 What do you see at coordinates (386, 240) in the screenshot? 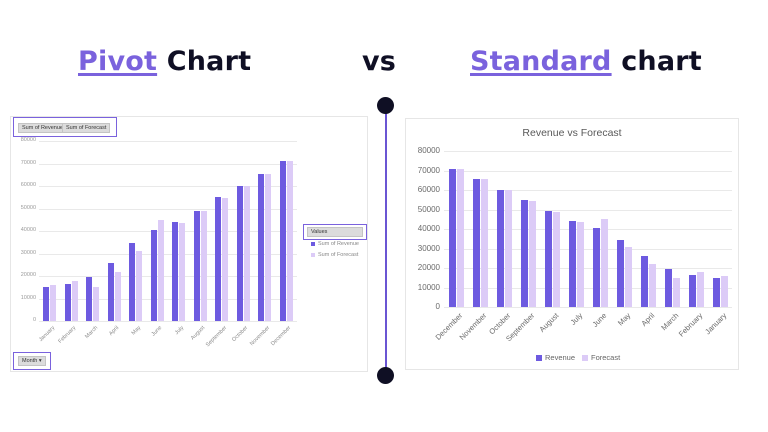
I see `vertical-divider` at bounding box center [386, 240].